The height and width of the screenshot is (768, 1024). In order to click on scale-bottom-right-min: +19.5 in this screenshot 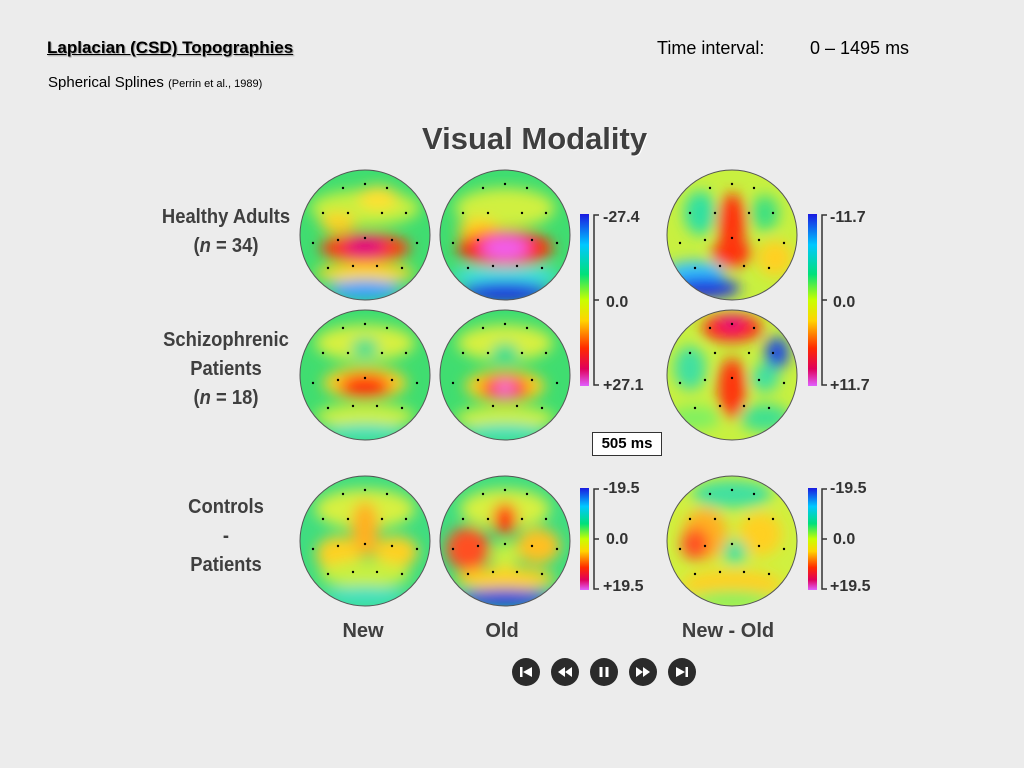, I will do `click(850, 586)`.